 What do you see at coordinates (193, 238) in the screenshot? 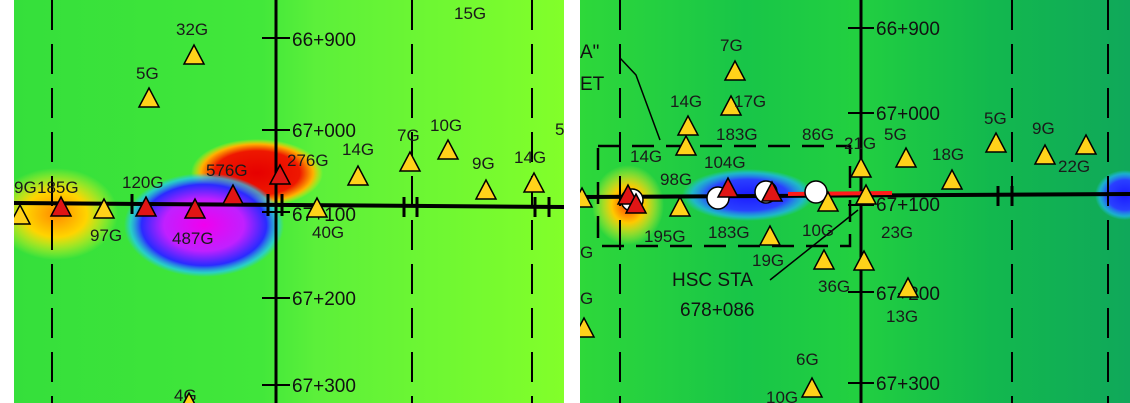
I see `marker-label: 487G` at bounding box center [193, 238].